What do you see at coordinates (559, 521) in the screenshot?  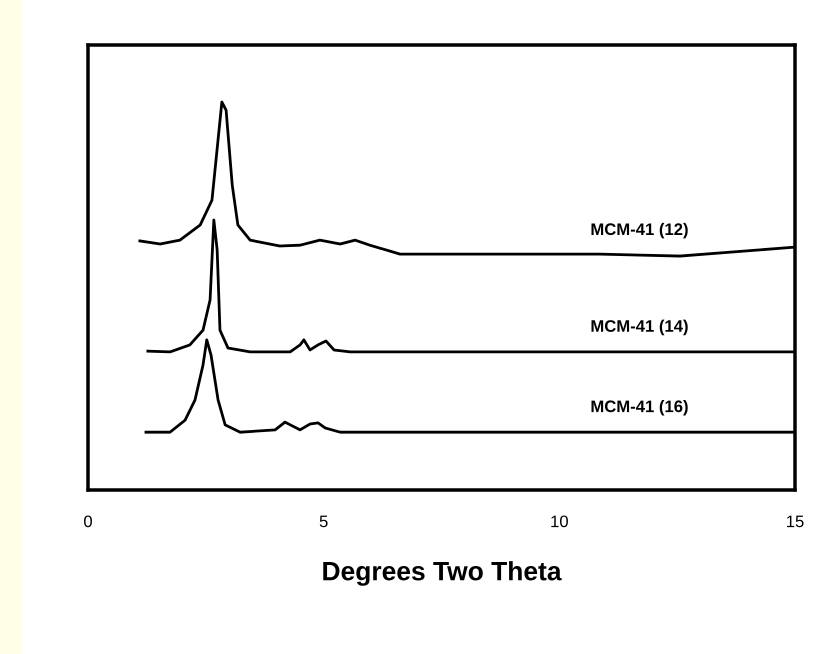 I see `x-tick-label: 10` at bounding box center [559, 521].